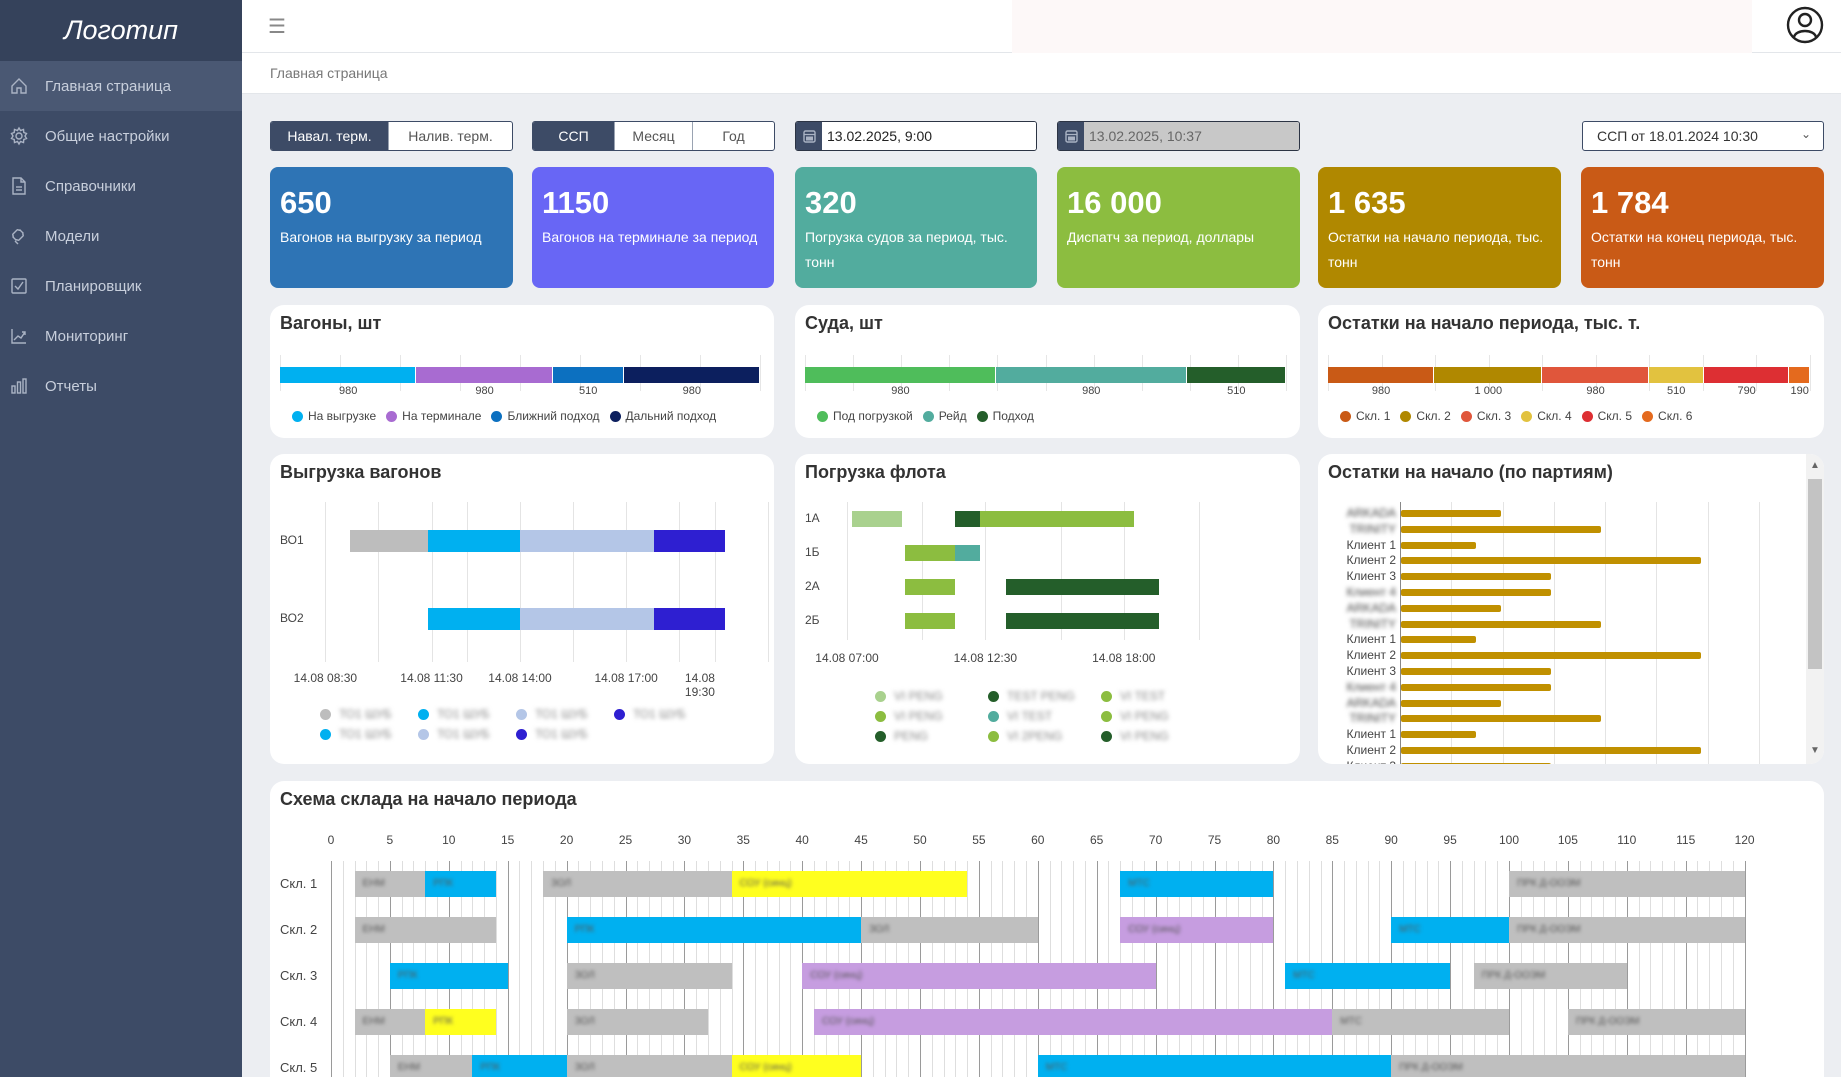 Image resolution: width=1841 pixels, height=1077 pixels. What do you see at coordinates (1025, 736) in the screenshot?
I see `legend-item: VI 2PENG` at bounding box center [1025, 736].